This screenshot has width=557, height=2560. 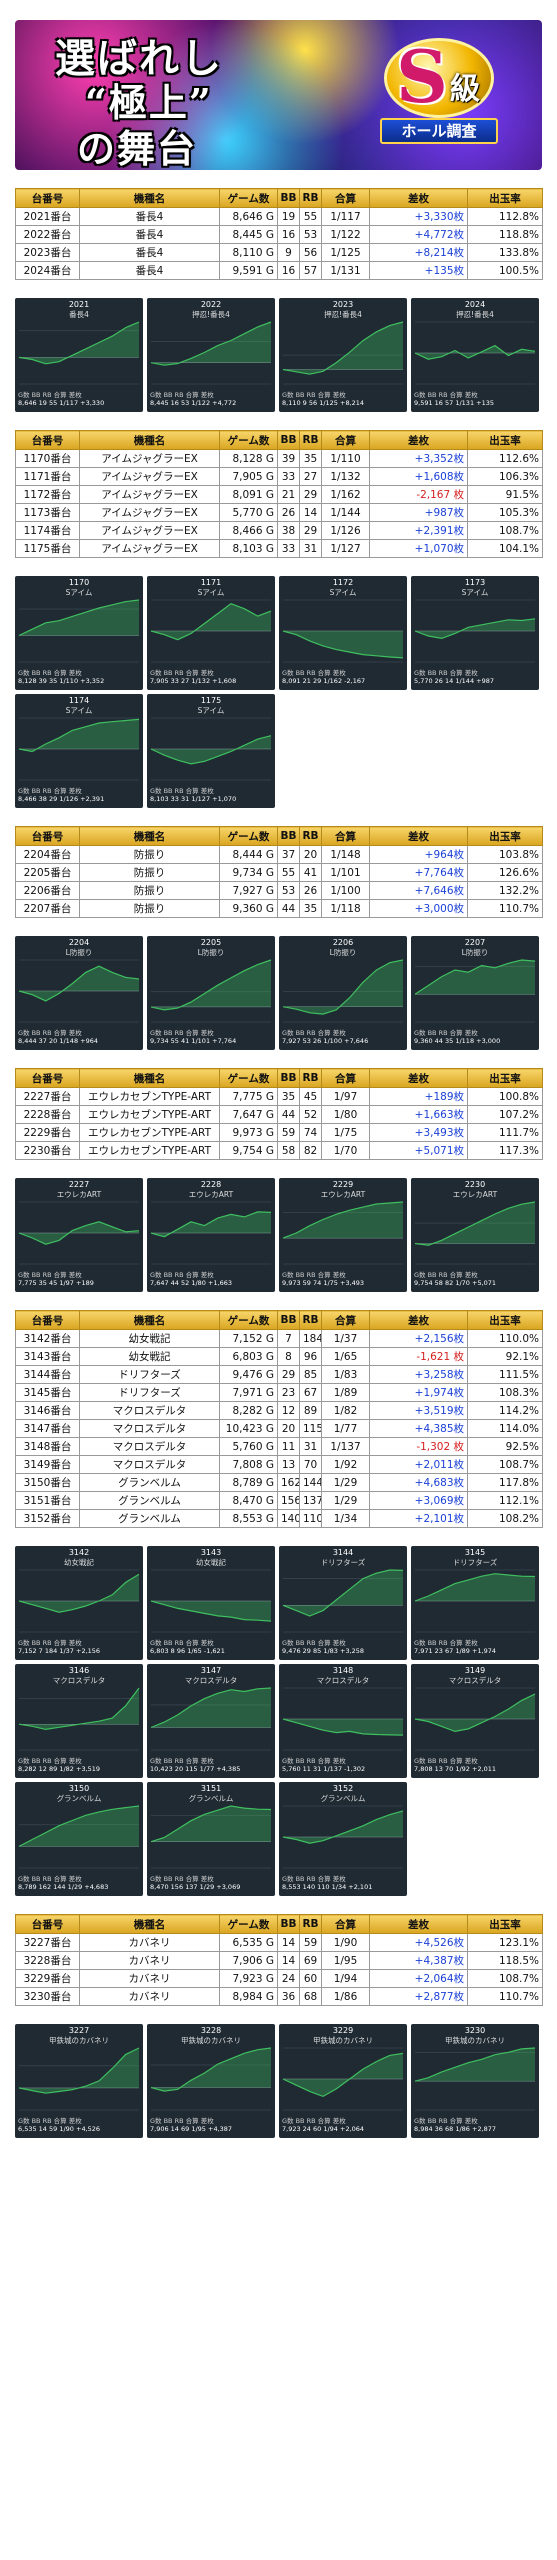 I want to click on cell-games: 7,808 G, so click(x=248, y=1464).